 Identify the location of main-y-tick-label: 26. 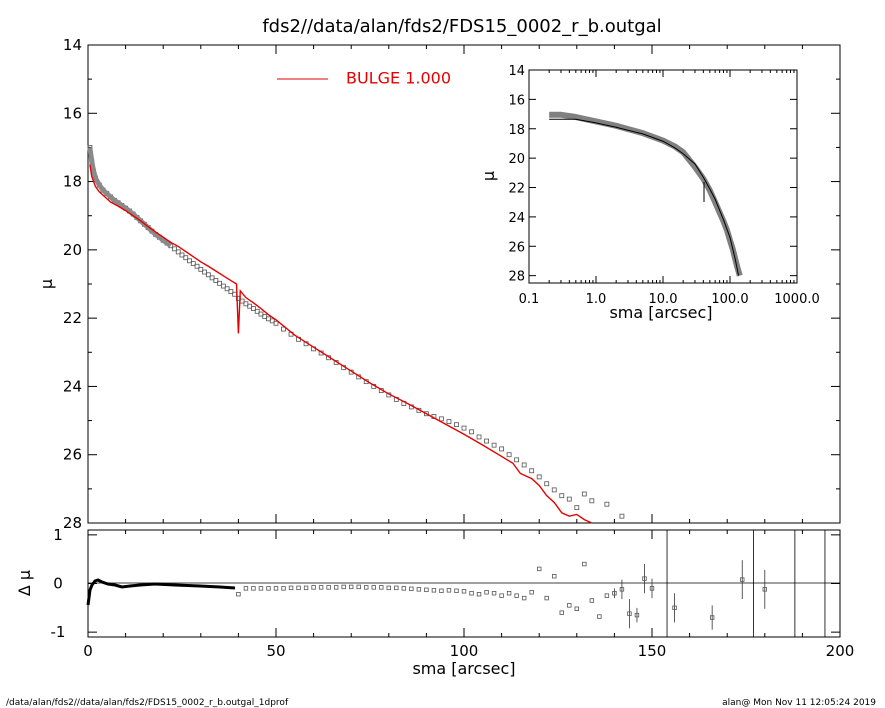
(72, 455).